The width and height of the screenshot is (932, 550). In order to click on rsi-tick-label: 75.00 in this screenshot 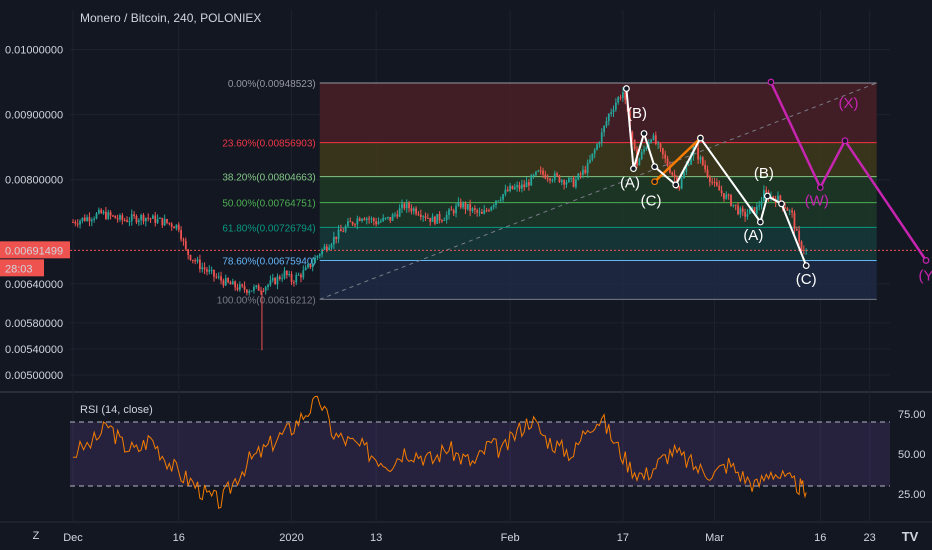, I will do `click(912, 415)`.